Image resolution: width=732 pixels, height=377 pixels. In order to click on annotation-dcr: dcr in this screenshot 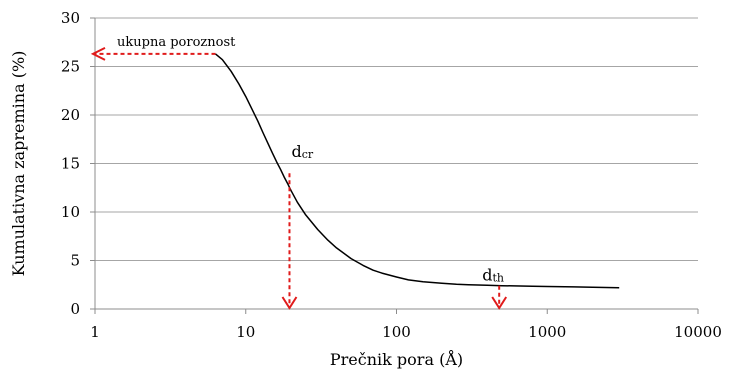, I will do `click(302, 151)`.